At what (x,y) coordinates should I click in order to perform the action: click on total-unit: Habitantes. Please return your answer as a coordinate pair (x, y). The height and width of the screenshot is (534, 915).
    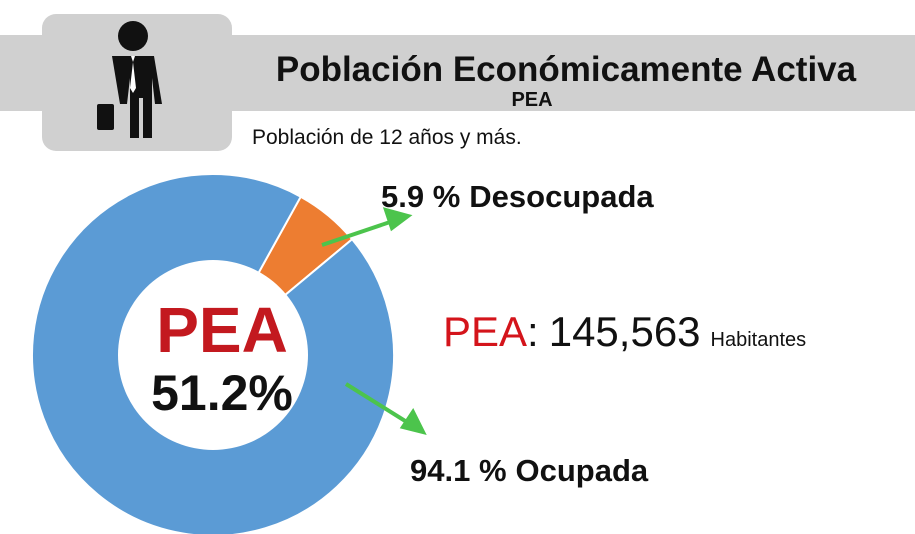
    Looking at the image, I should click on (759, 340).